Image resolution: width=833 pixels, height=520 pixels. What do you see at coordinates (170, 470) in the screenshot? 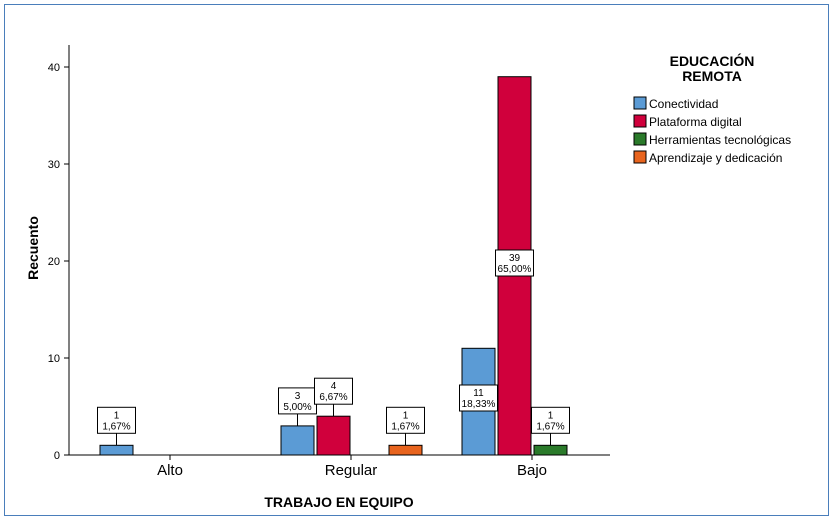
I see `x-category-label: Alto` at bounding box center [170, 470].